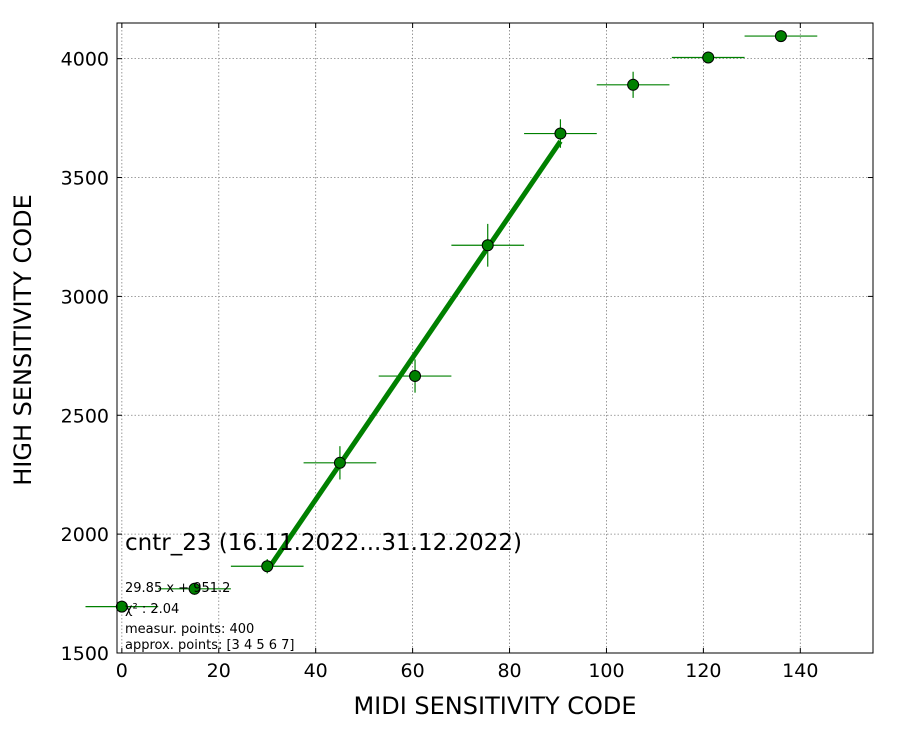 This screenshot has height=750, width=900. I want to click on y-tick-label: 3000, so click(85, 297).